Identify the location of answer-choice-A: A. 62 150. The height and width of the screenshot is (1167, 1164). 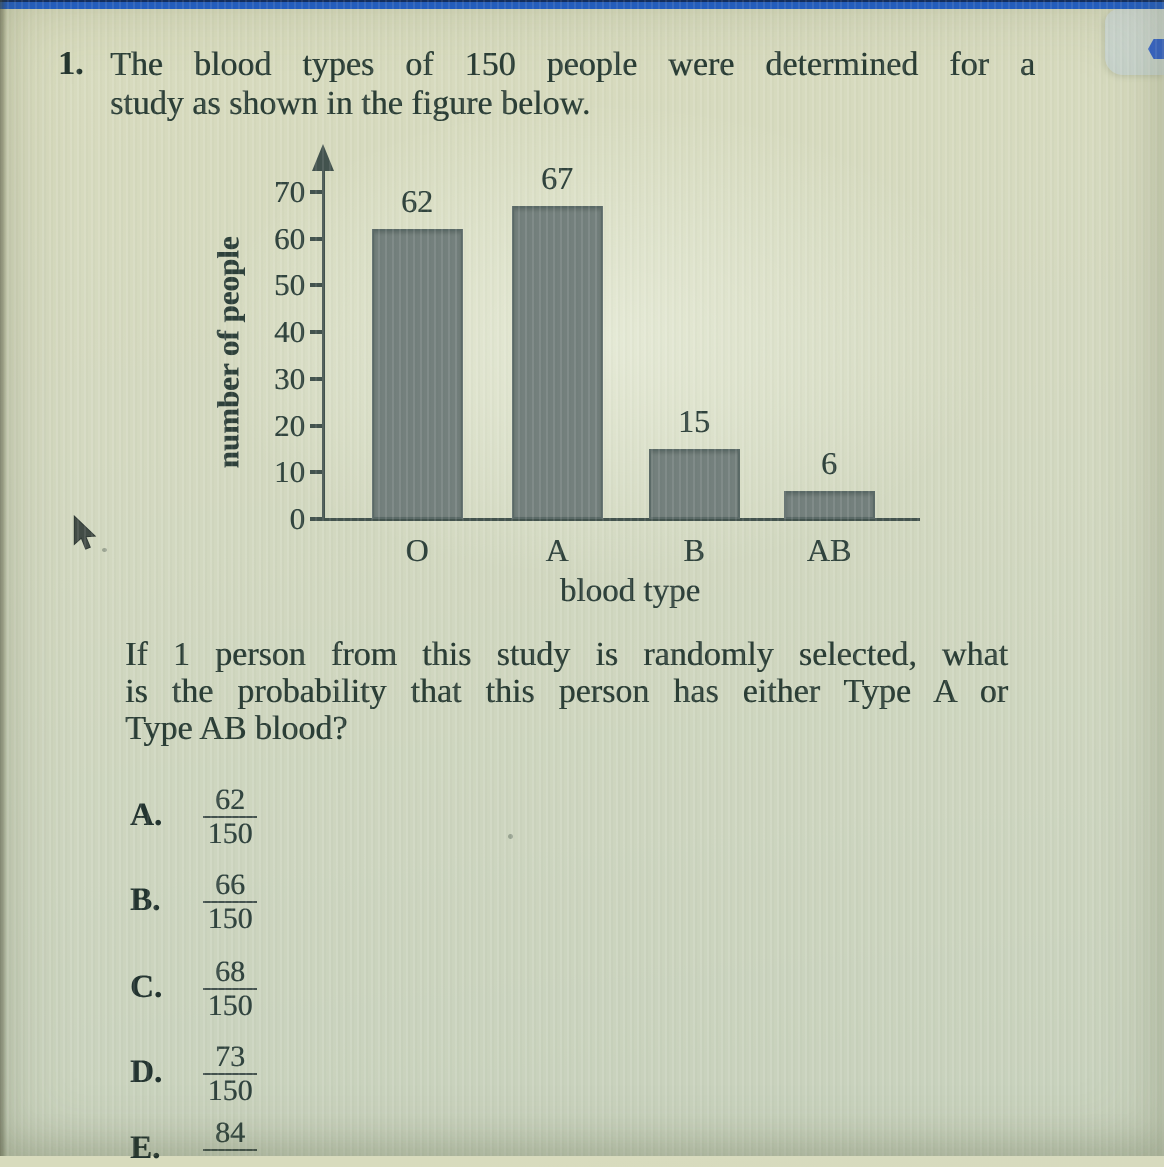
(193, 817).